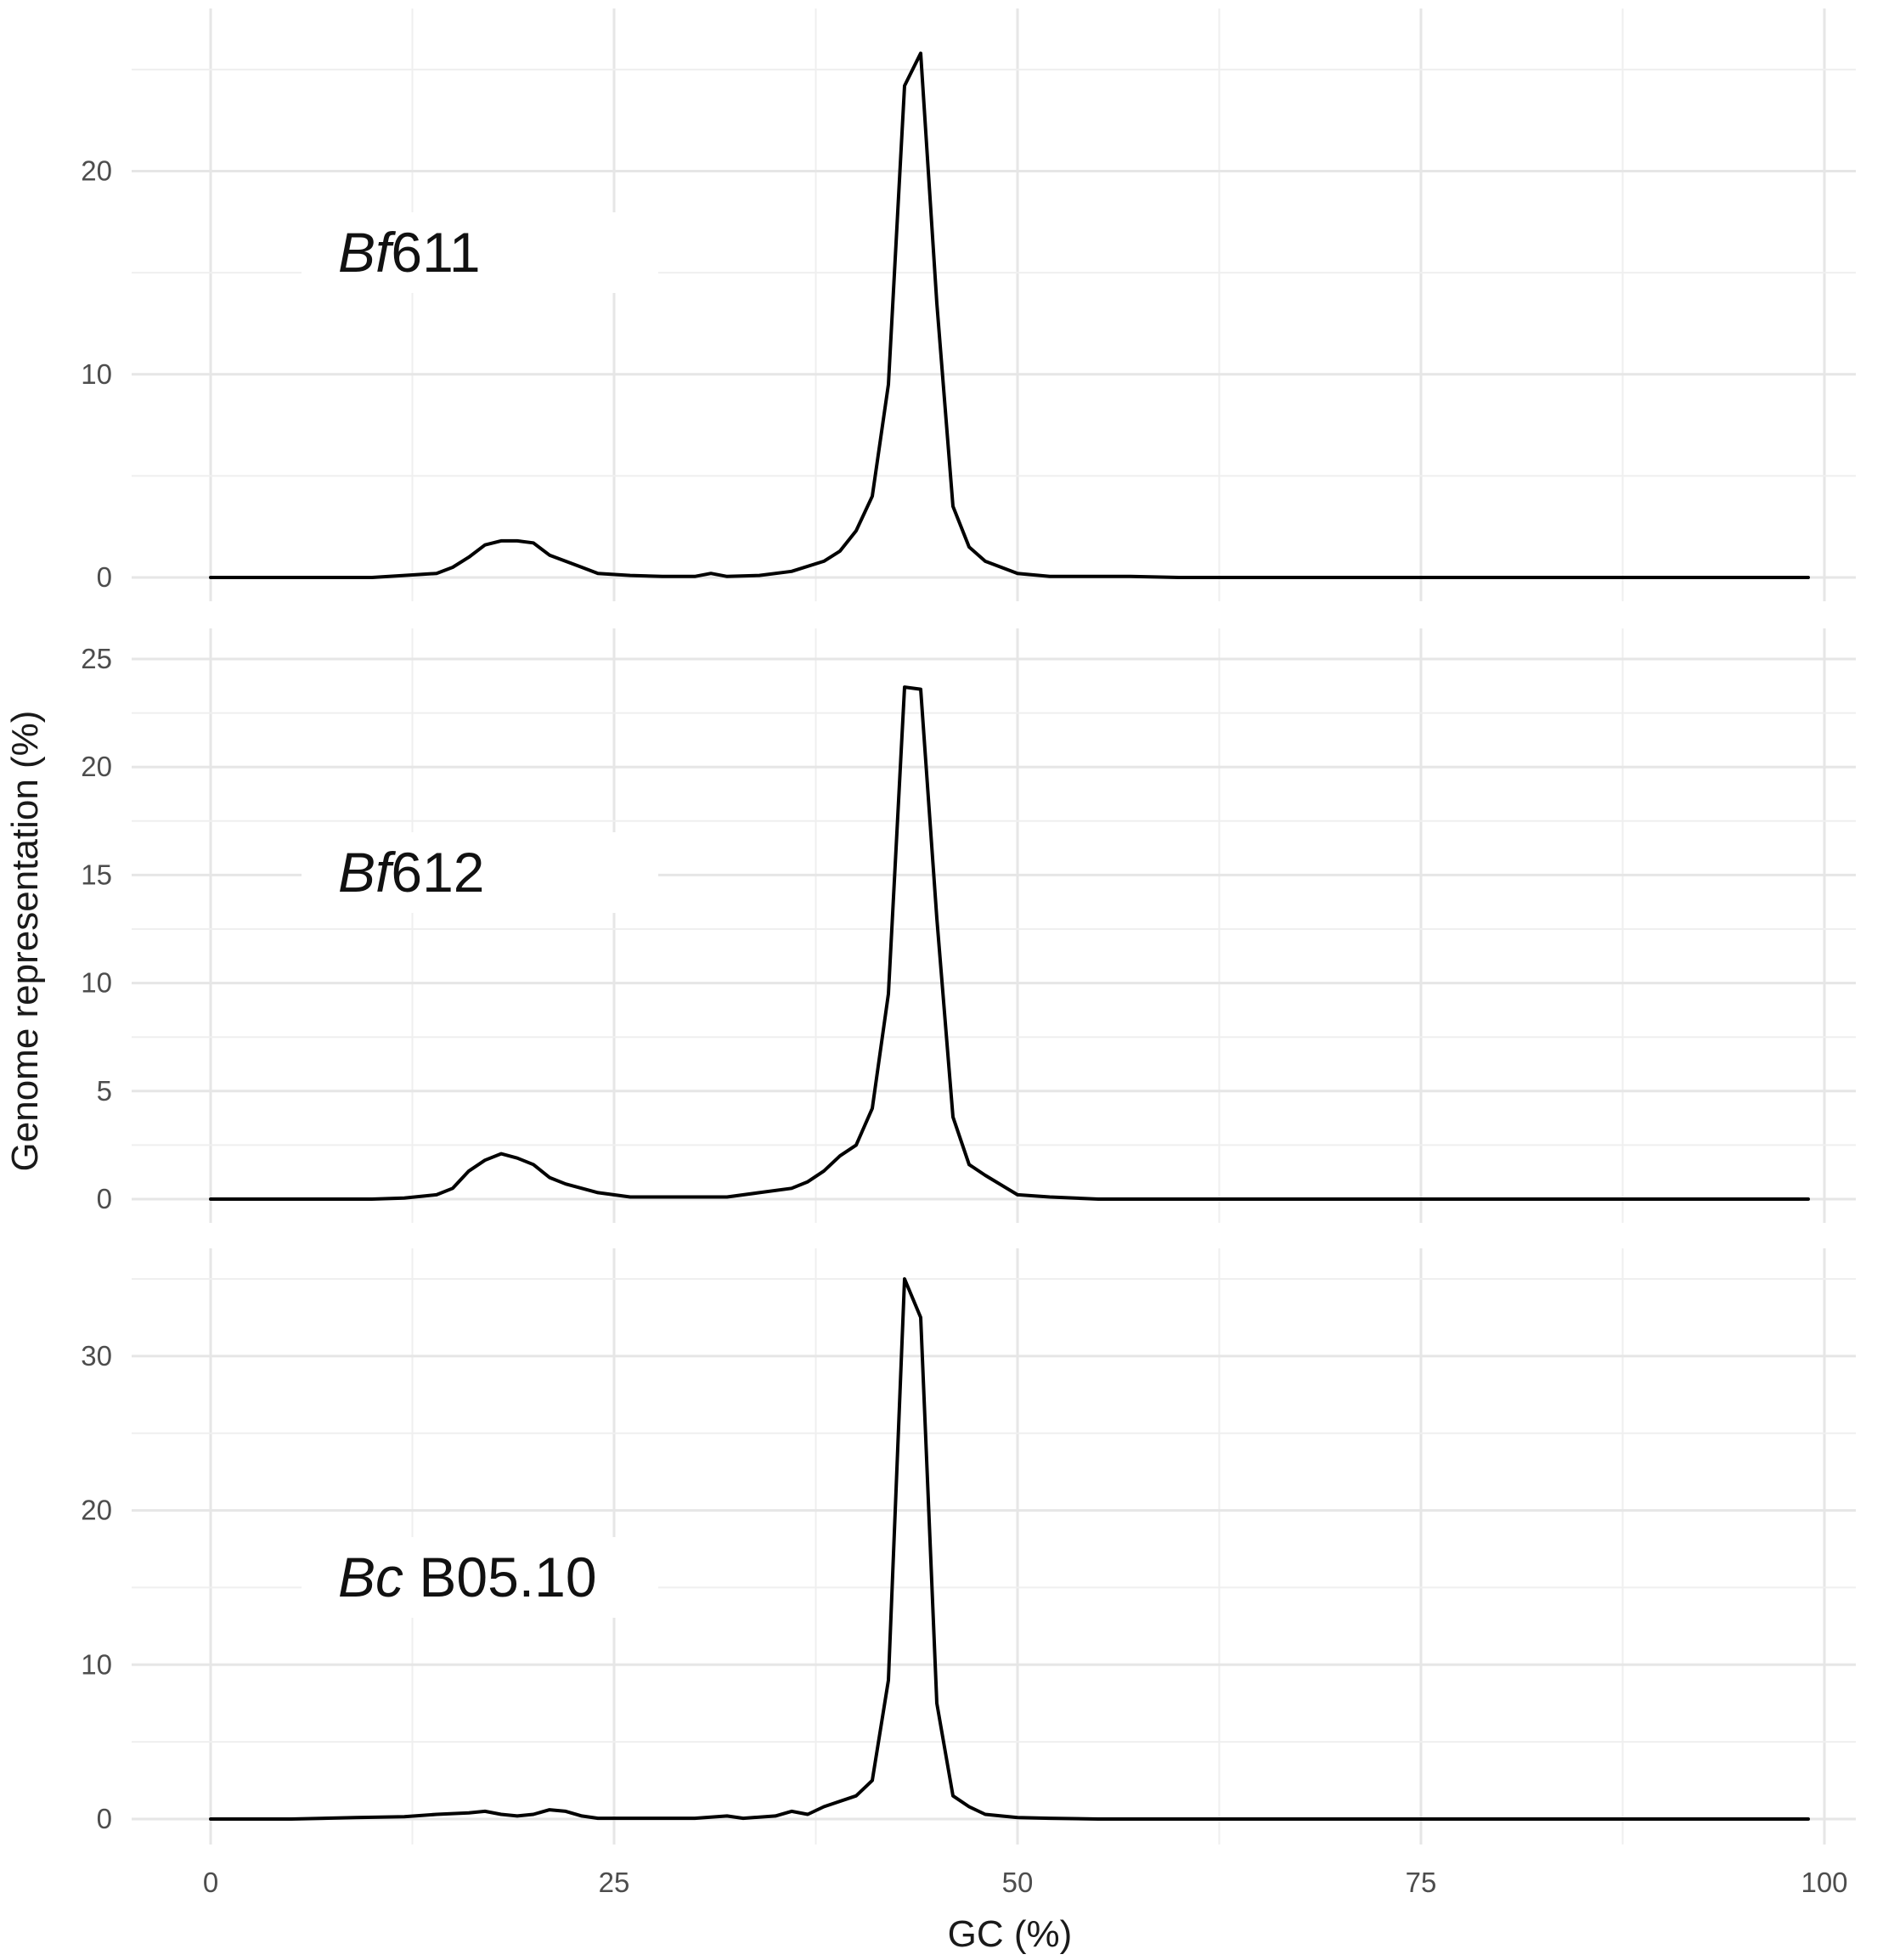 The height and width of the screenshot is (1960, 1883). I want to click on panel-label: Bf611, so click(409, 252).